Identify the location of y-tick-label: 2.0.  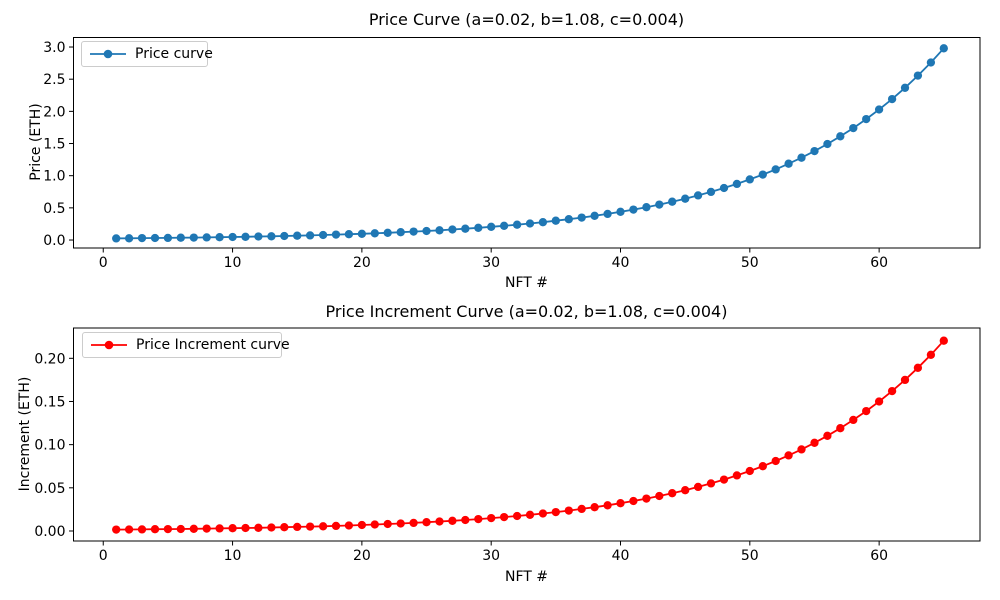
(54, 112).